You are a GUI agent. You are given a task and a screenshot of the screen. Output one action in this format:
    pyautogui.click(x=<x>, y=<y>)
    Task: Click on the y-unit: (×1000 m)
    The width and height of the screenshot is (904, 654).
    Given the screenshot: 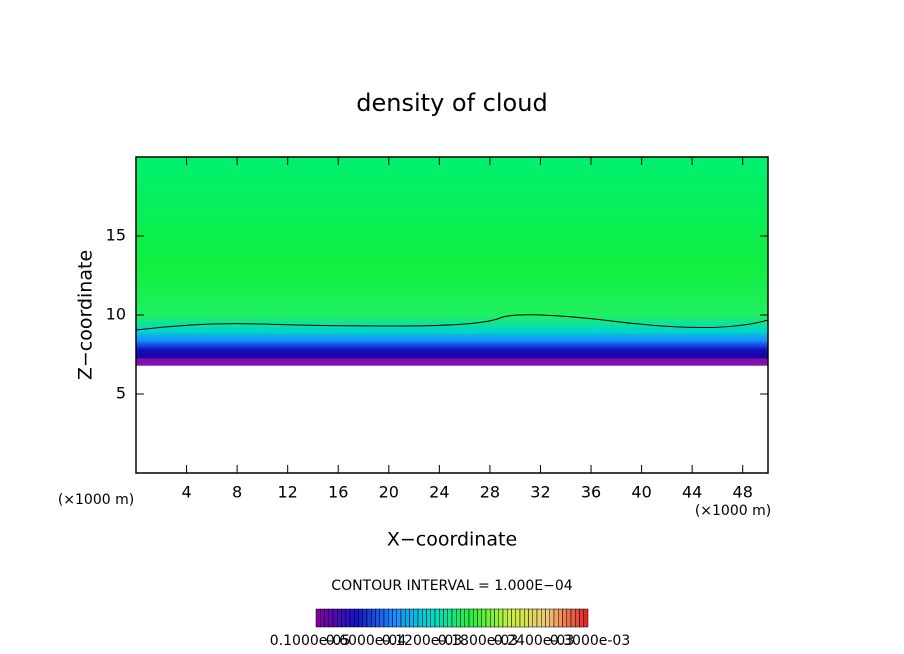 What is the action you would take?
    pyautogui.click(x=96, y=500)
    